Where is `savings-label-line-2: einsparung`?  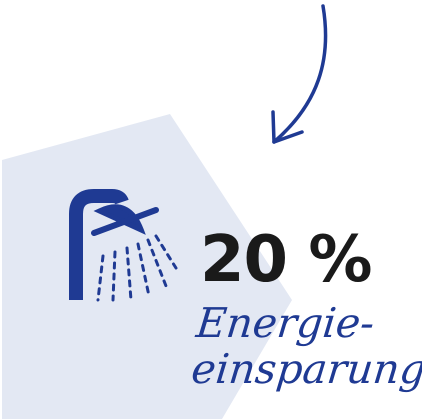 savings-label-line-2: einsparung is located at coordinates (305, 369).